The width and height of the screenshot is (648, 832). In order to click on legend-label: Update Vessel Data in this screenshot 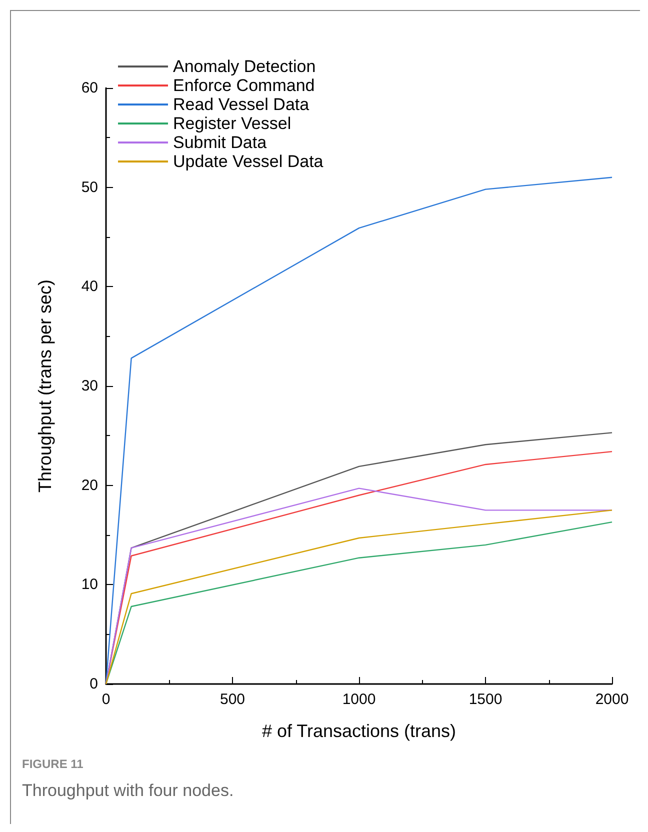, I will do `click(248, 161)`.